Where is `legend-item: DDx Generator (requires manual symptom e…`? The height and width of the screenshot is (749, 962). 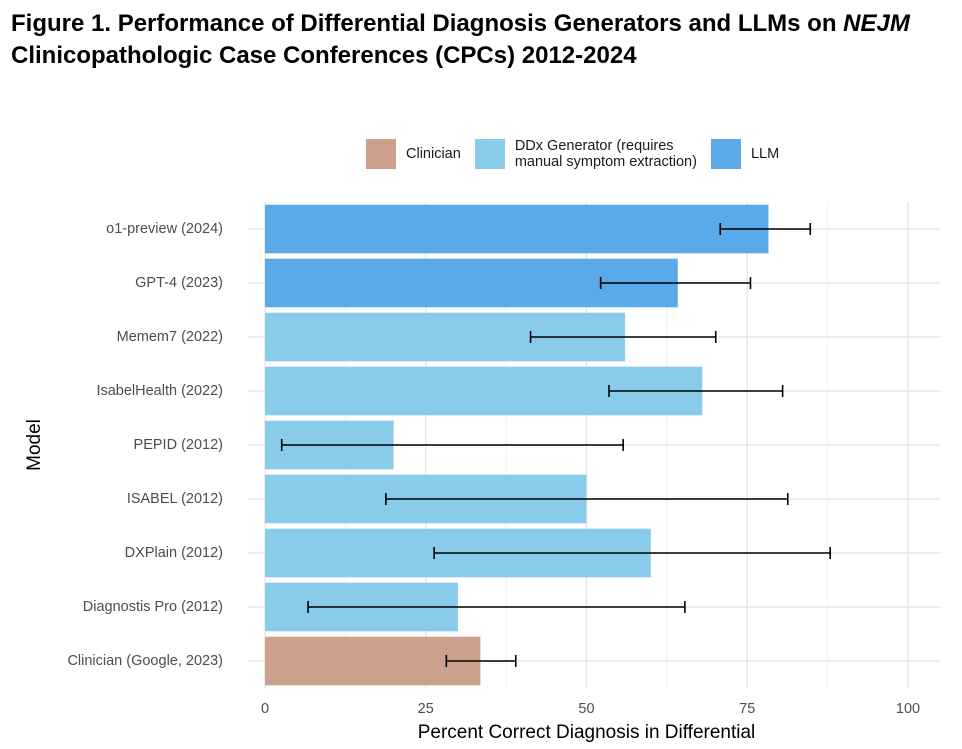
legend-item: DDx Generator (requires manual symptom e… is located at coordinates (585, 154).